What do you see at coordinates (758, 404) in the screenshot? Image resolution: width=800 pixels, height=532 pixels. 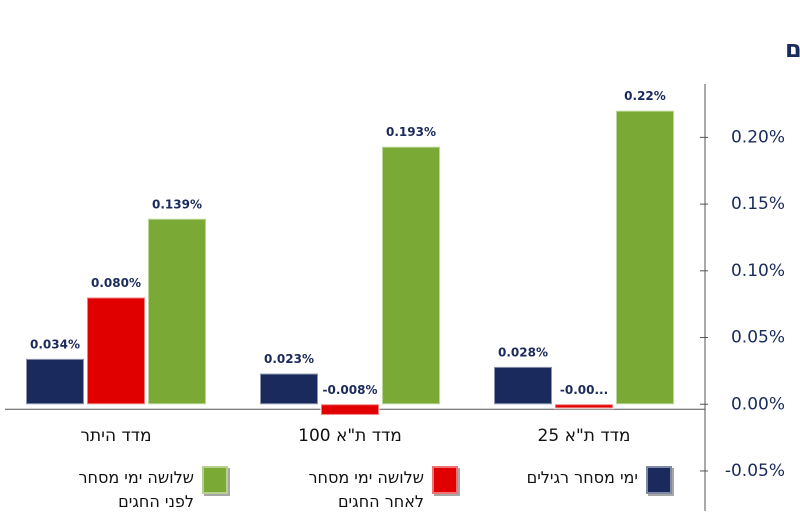 I see `y-tick-label: 0.00%` at bounding box center [758, 404].